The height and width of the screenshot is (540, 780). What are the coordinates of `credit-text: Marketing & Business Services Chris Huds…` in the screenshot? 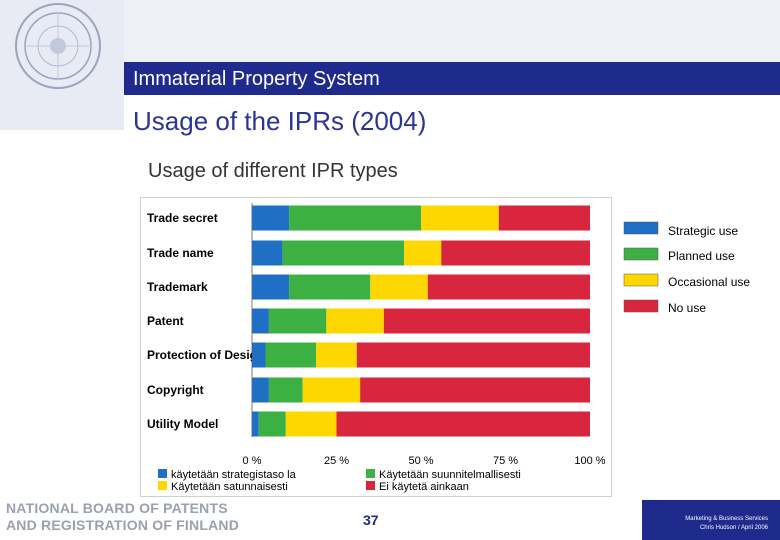 It's located at (726, 524).